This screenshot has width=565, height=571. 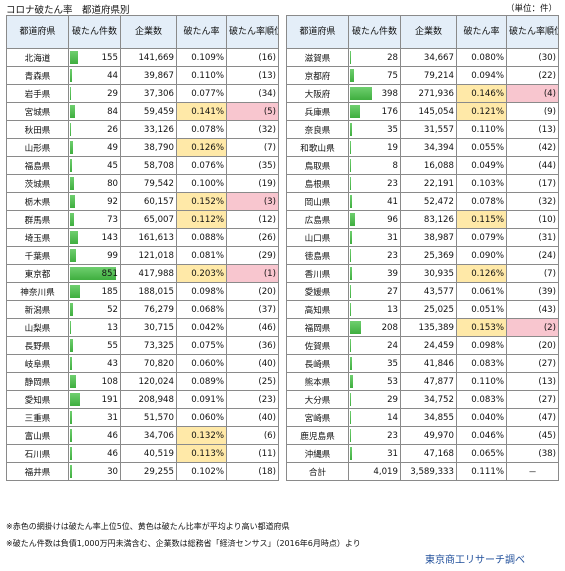 What do you see at coordinates (422, 471) in the screenshot?
I see `total-row: 合計 4,019 3,589,333 0.111% －` at bounding box center [422, 471].